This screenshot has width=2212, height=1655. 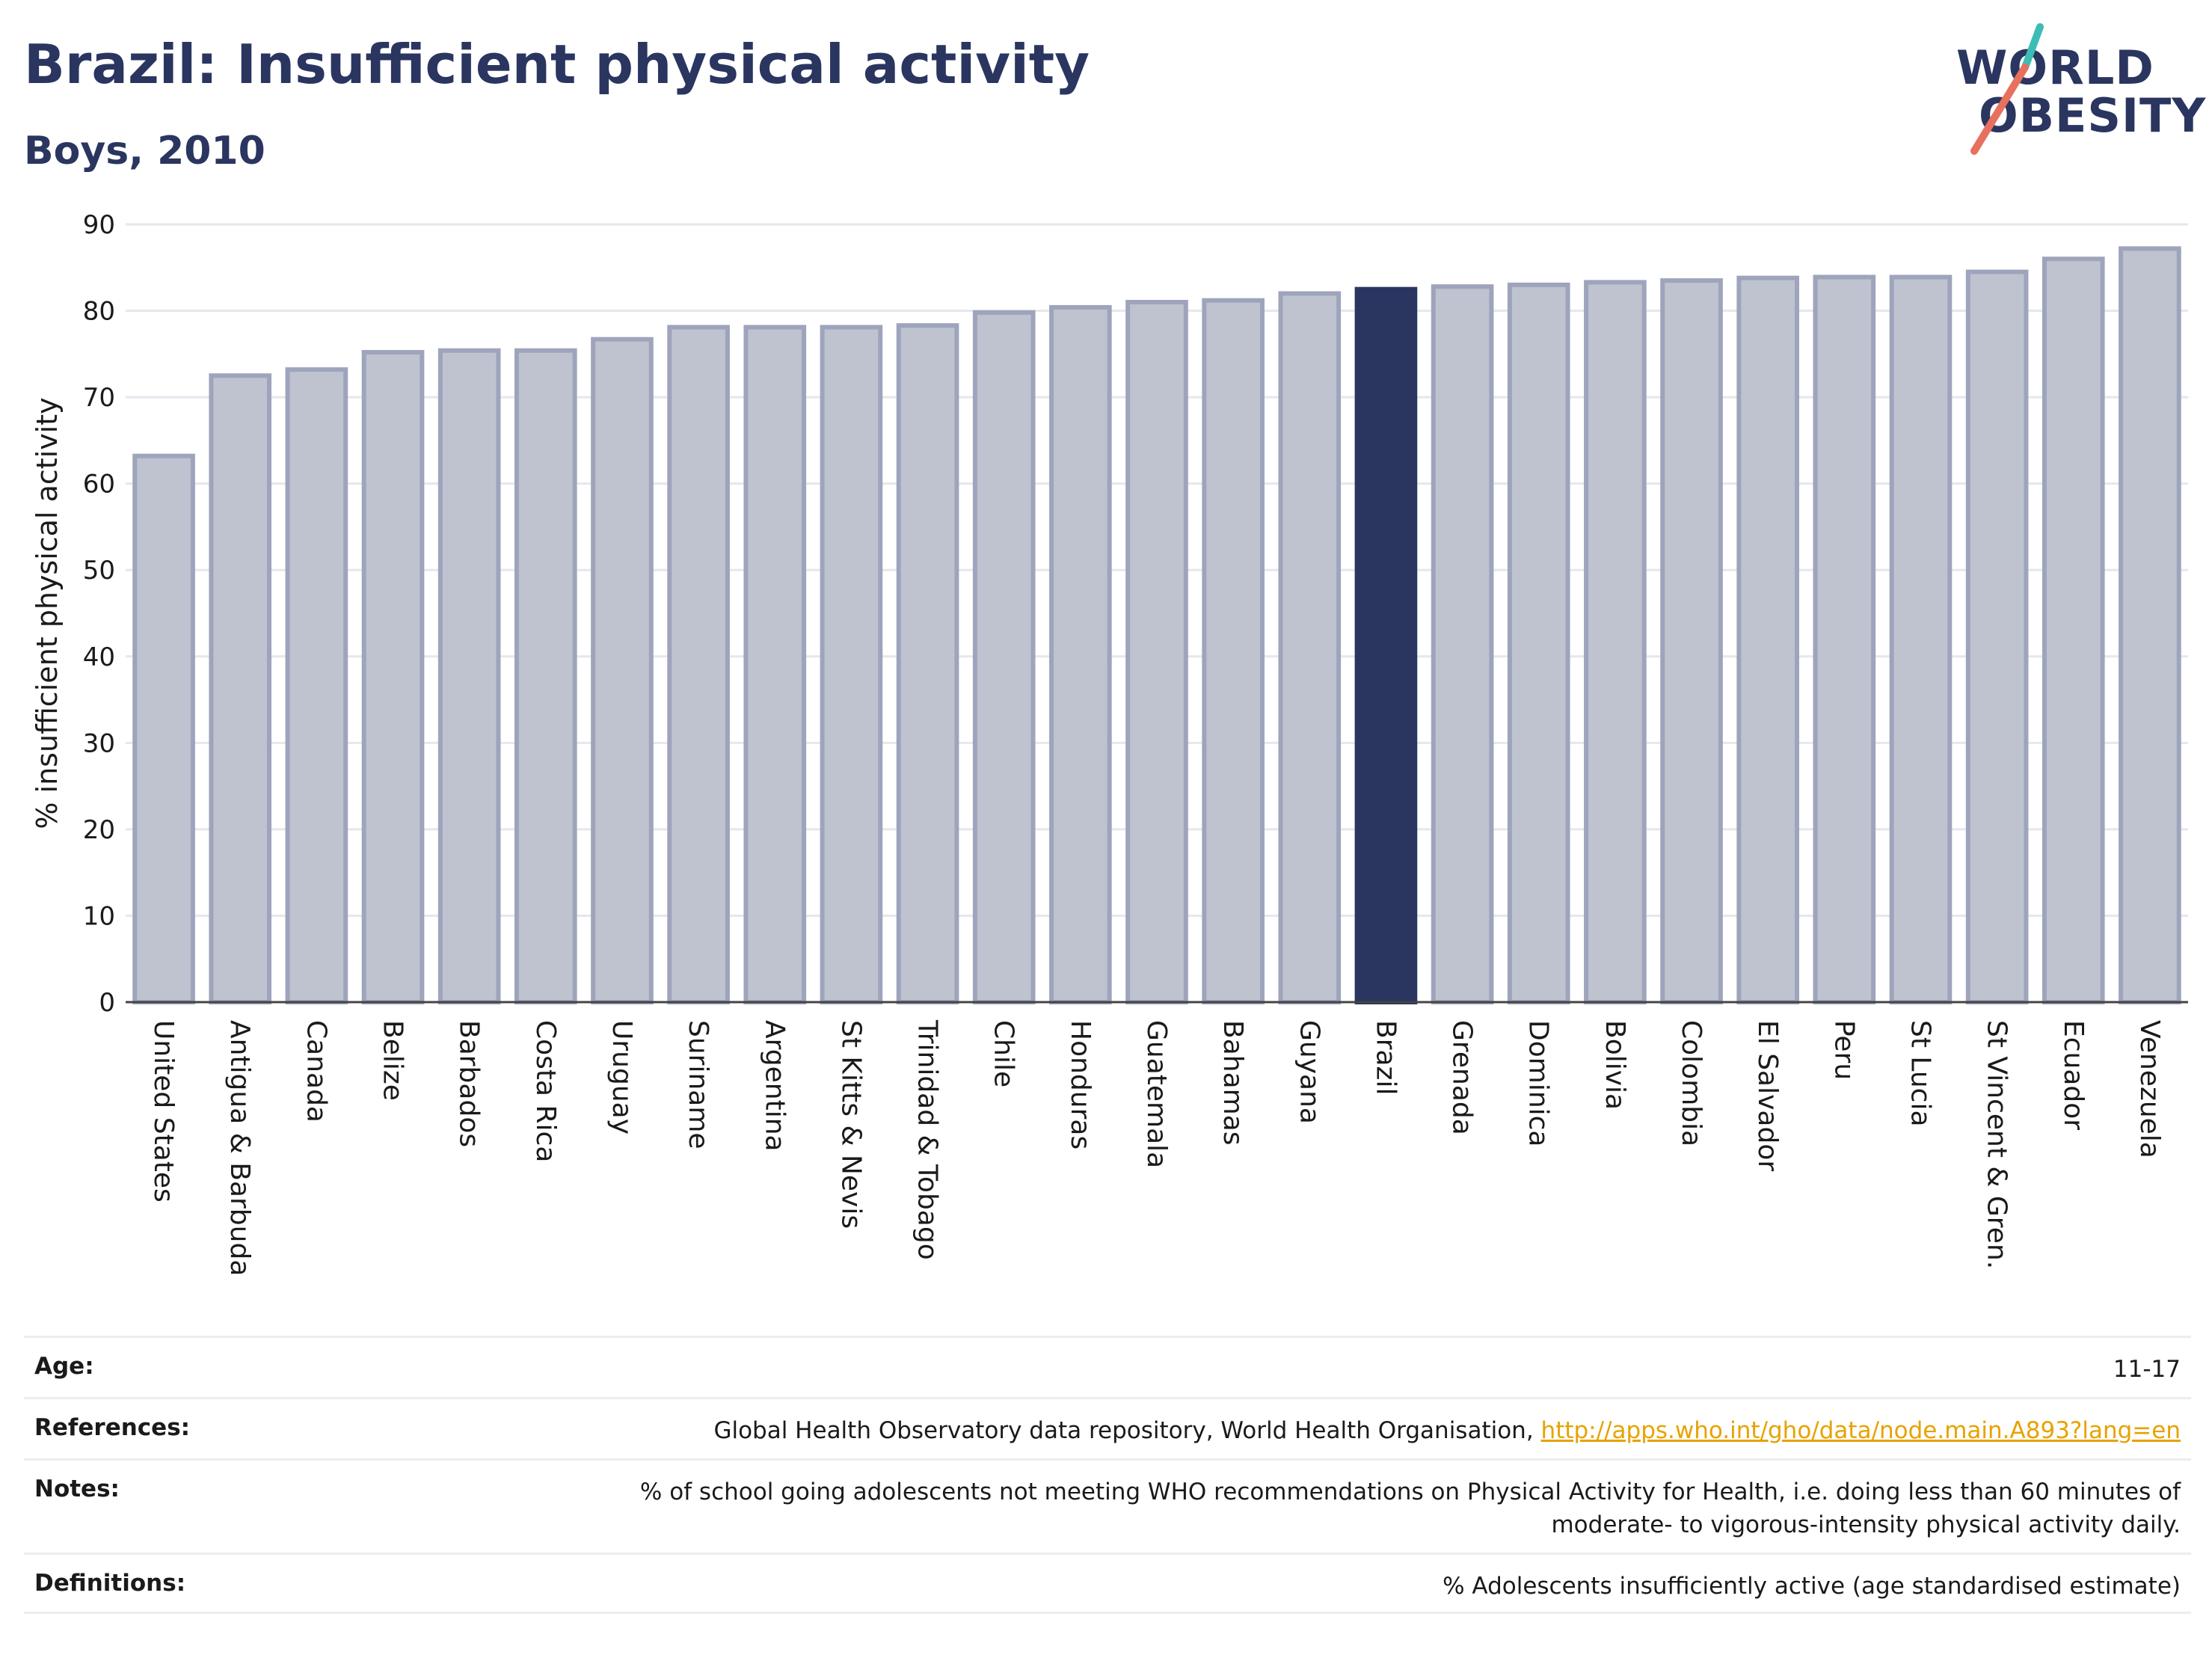 I want to click on chart-title: Brazil: Insufficient physical activity, so click(x=557, y=64).